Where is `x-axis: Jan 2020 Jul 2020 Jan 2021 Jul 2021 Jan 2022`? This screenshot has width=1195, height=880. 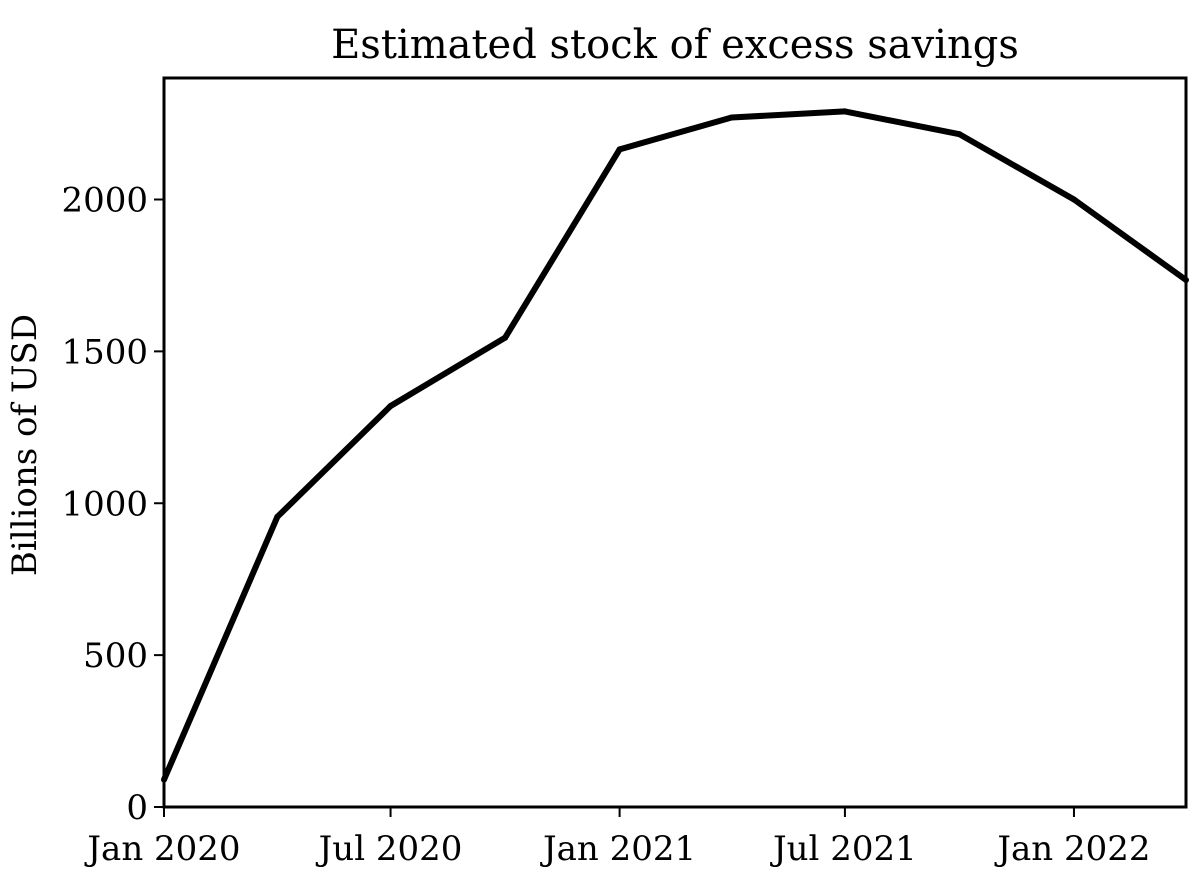 x-axis: Jan 2020 Jul 2020 Jan 2021 Jul 2021 Jan 2022 is located at coordinates (617, 838).